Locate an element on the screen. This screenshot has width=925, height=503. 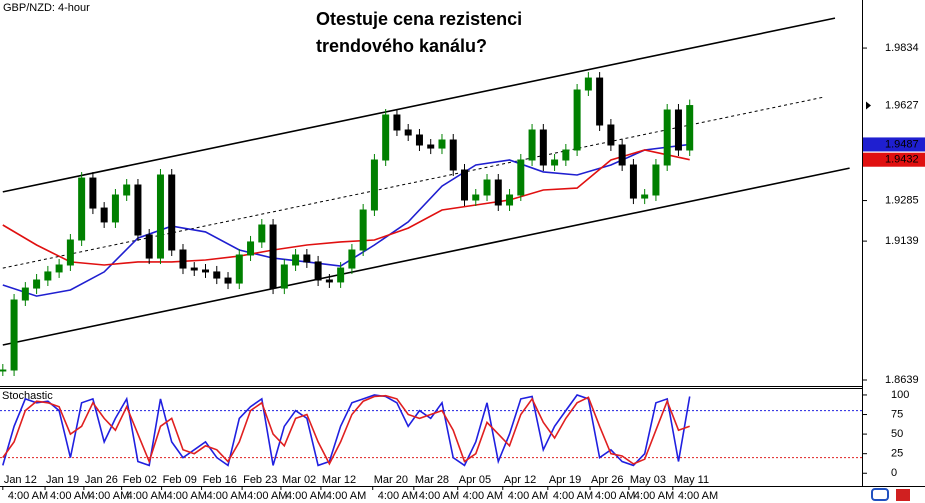
title-bg is located at coordinates (48, 8).